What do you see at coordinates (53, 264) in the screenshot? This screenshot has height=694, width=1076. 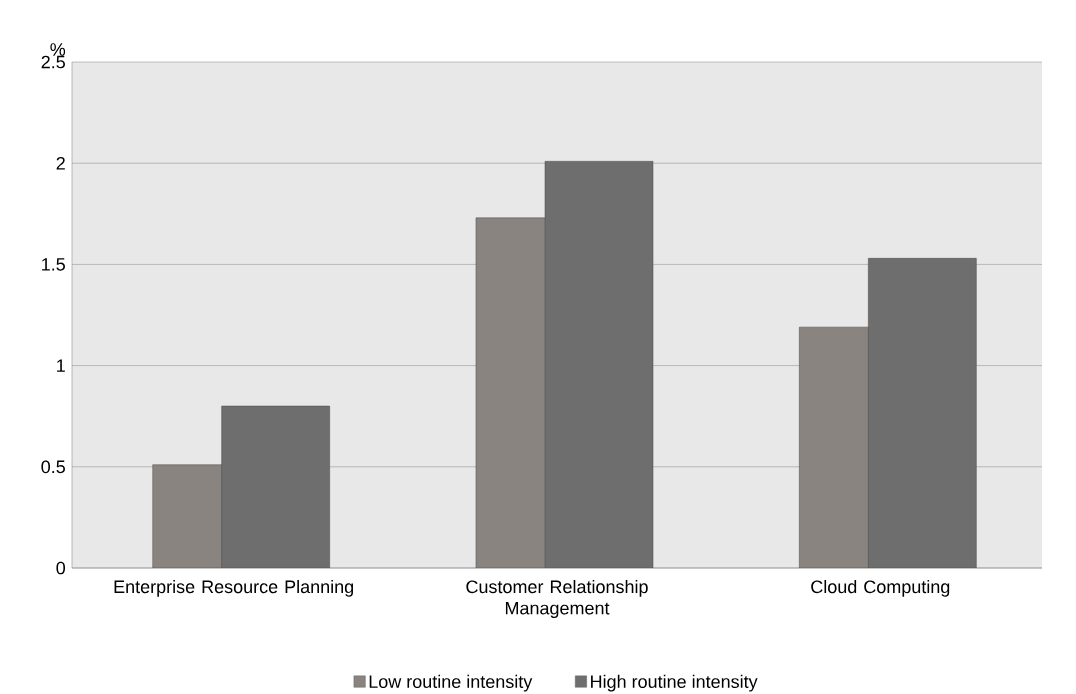 I see `y-tick-label: 1.5` at bounding box center [53, 264].